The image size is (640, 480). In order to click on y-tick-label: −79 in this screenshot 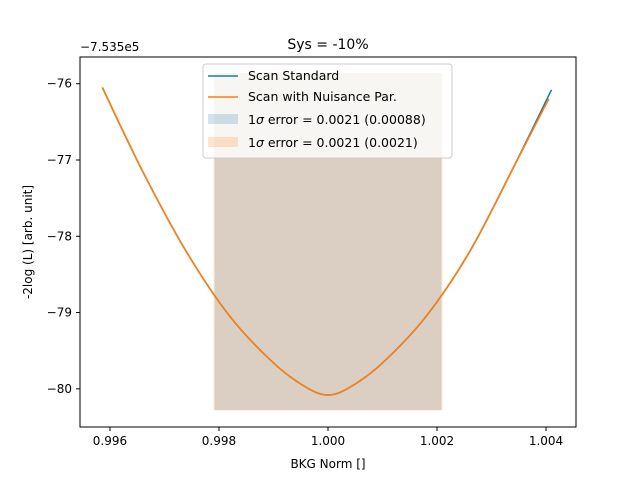, I will do `click(59, 313)`.